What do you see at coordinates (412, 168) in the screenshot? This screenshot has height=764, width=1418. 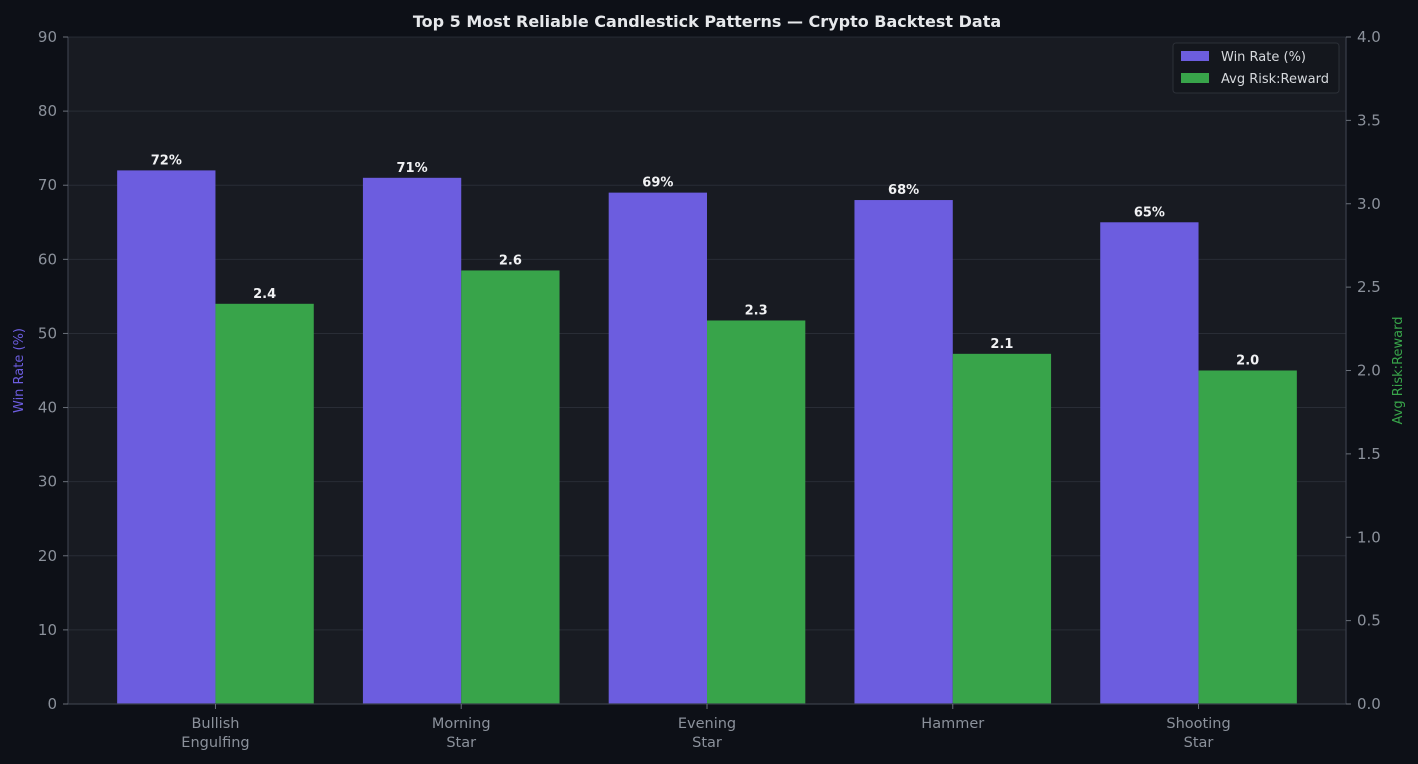 I see `data-label: 71%` at bounding box center [412, 168].